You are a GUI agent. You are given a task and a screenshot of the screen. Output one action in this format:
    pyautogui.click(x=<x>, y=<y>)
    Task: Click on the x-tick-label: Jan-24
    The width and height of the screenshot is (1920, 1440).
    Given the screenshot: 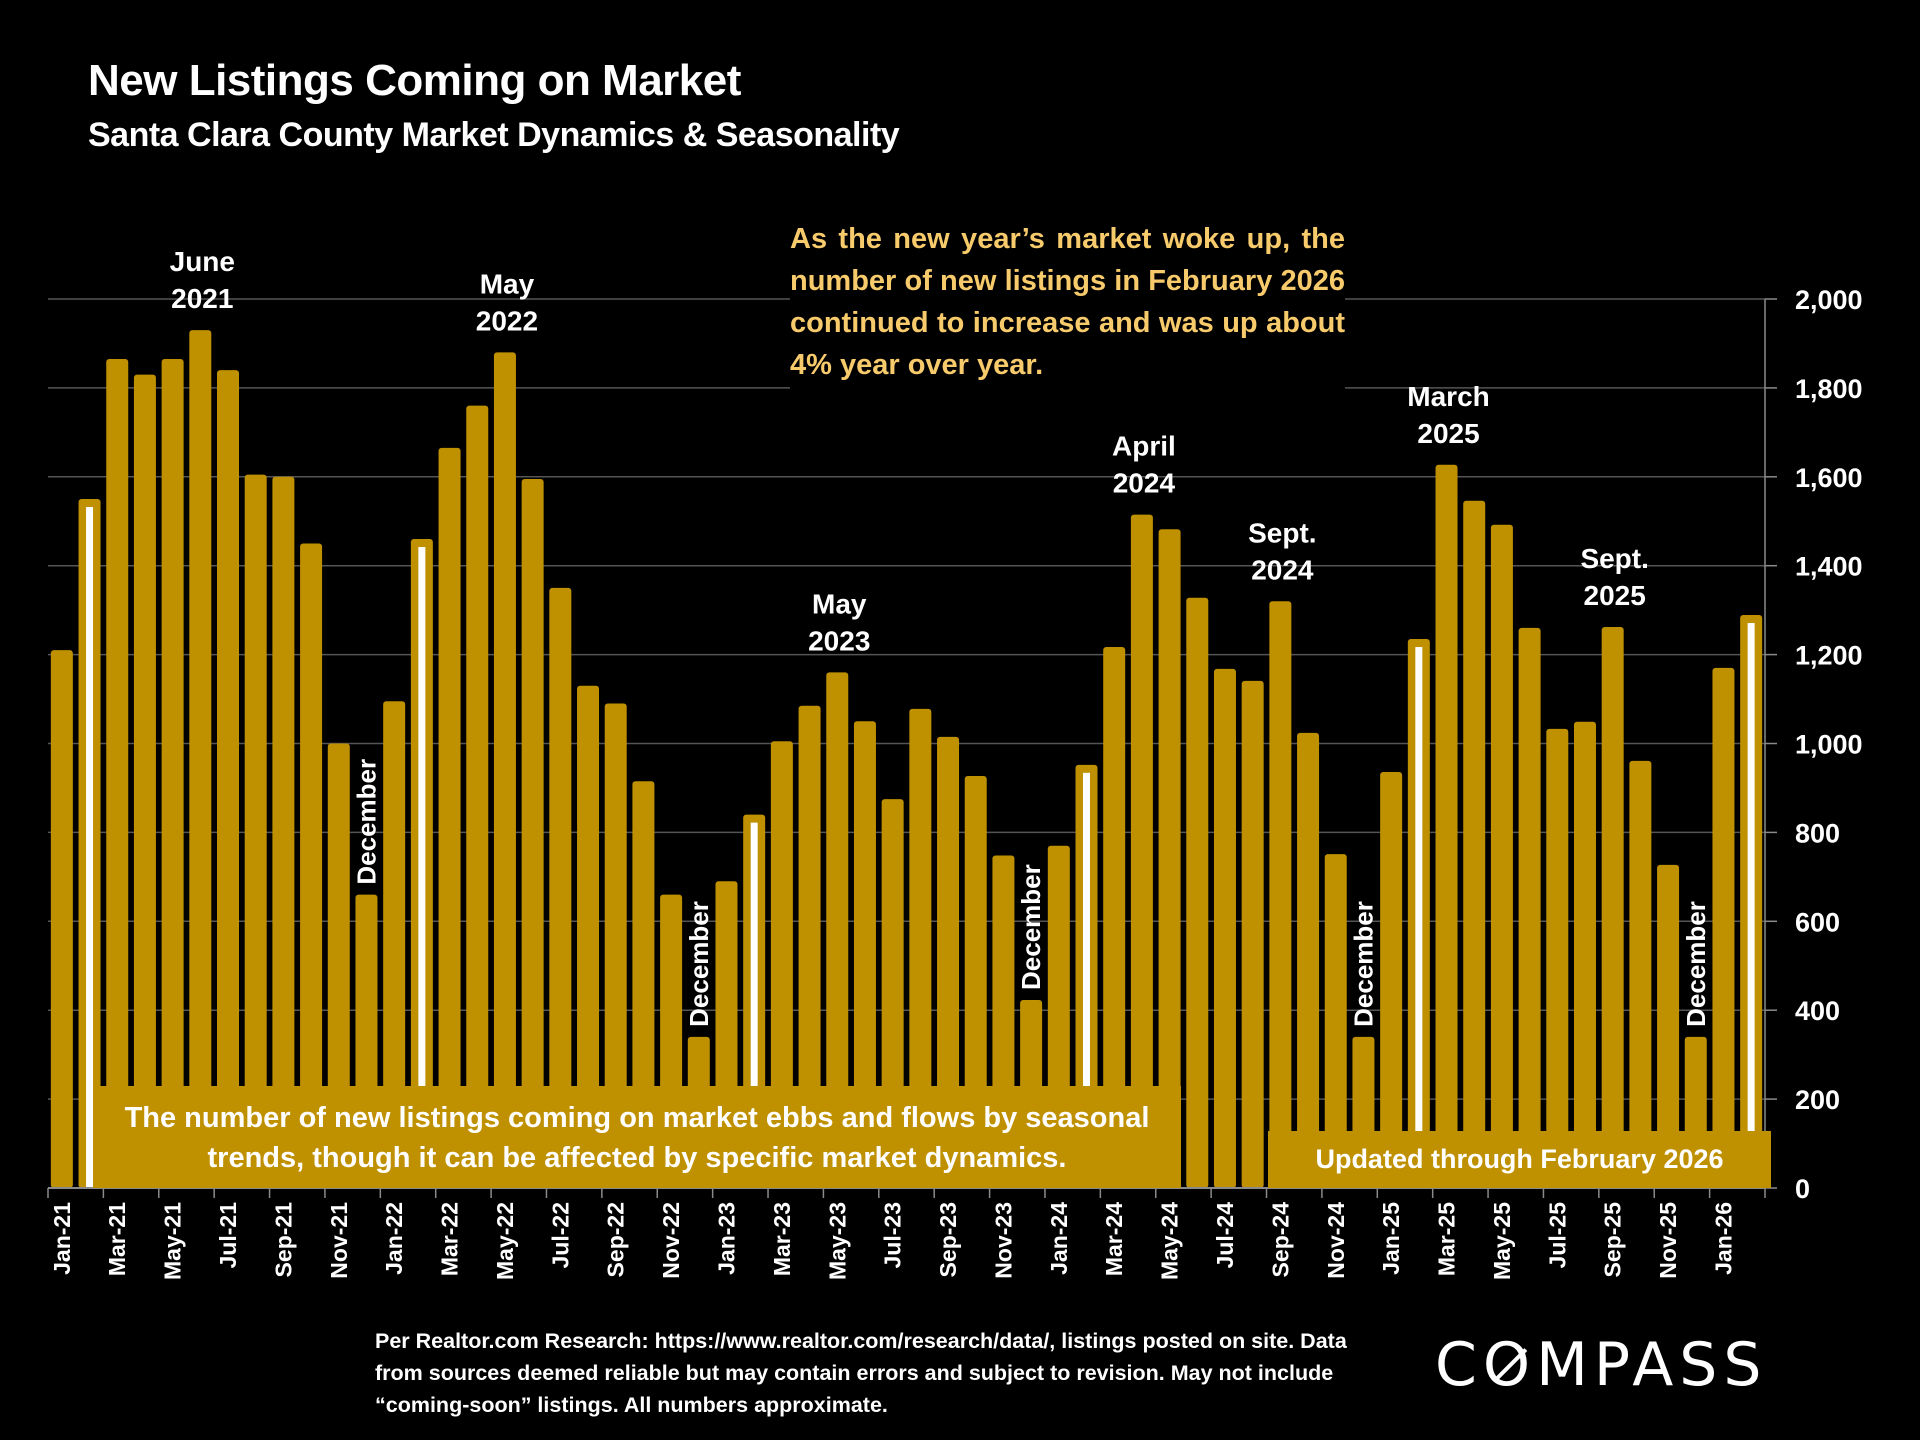 What is the action you would take?
    pyautogui.click(x=1059, y=1238)
    